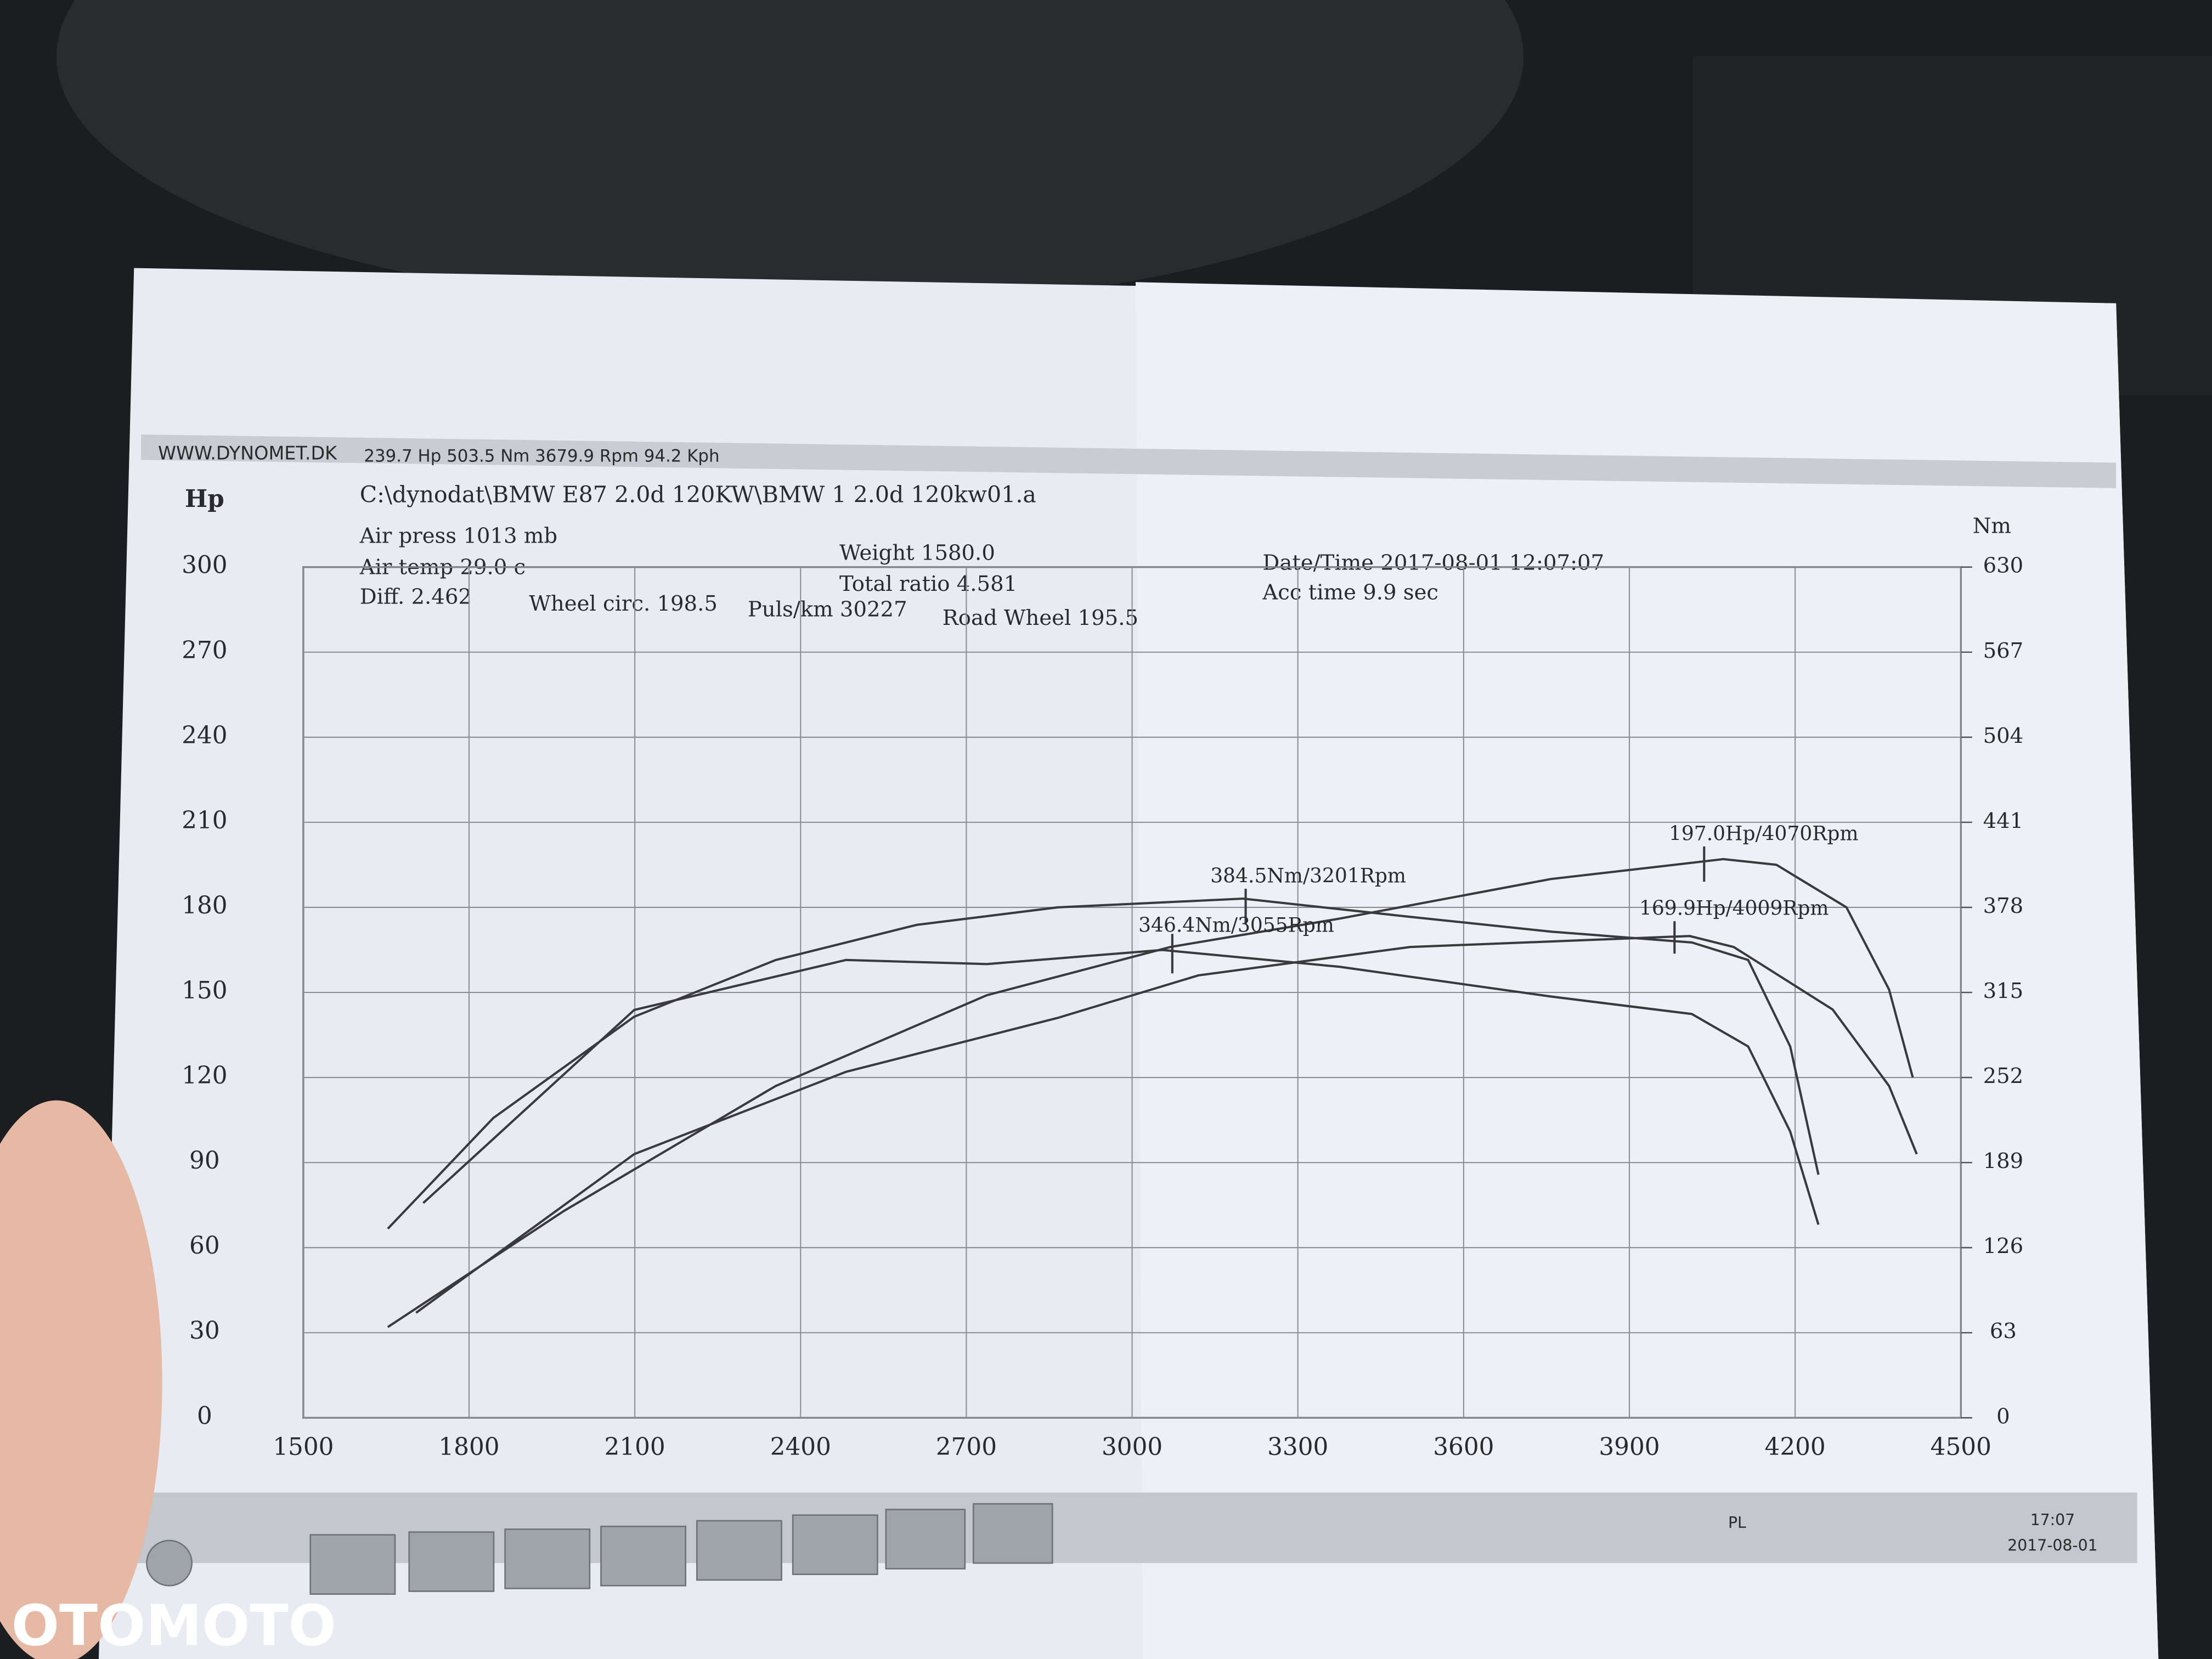 Image resolution: width=2212 pixels, height=1659 pixels. I want to click on x-tick-label: 3300, so click(1297, 1447).